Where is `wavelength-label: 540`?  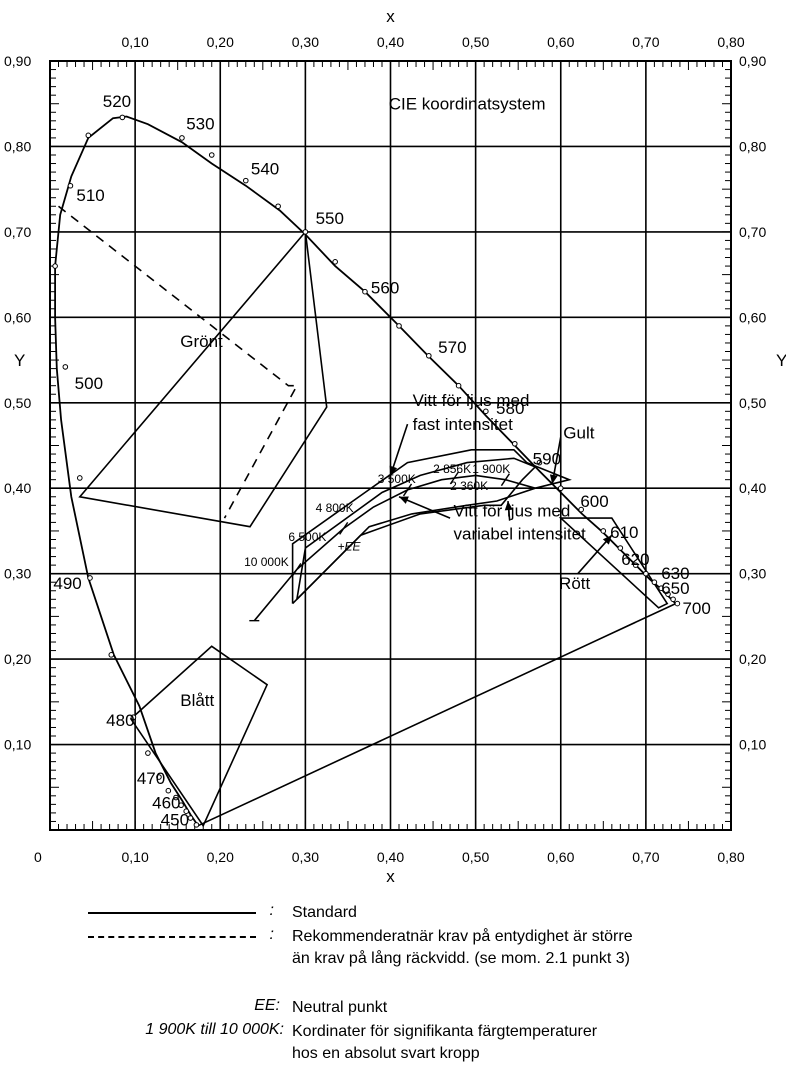
wavelength-label: 540 is located at coordinates (265, 169).